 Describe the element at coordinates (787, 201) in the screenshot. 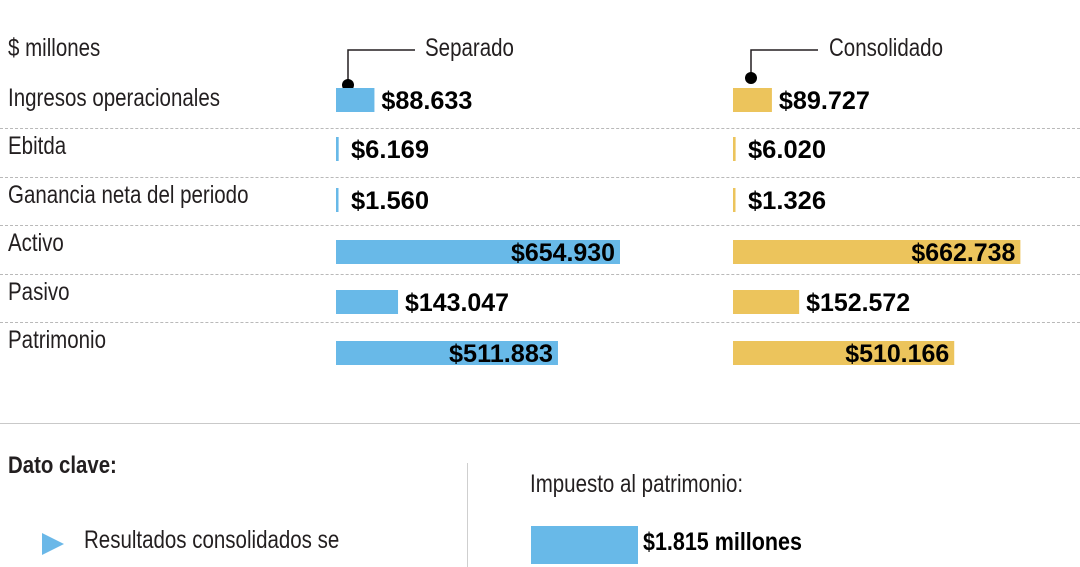

I see `value-label-consolidado-2: $1.326` at that location.